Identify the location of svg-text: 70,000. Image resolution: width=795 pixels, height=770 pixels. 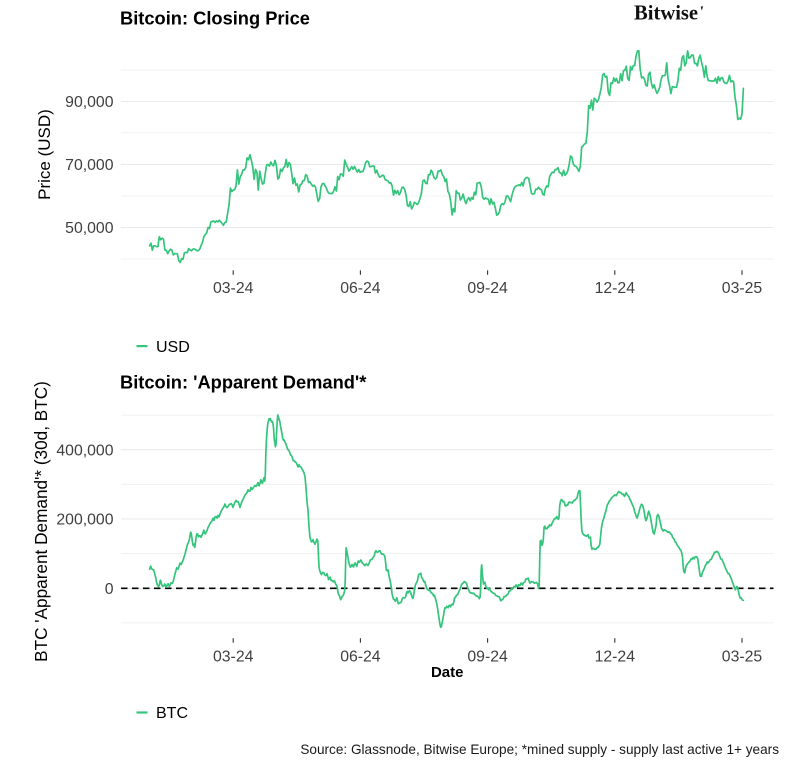
(89, 165).